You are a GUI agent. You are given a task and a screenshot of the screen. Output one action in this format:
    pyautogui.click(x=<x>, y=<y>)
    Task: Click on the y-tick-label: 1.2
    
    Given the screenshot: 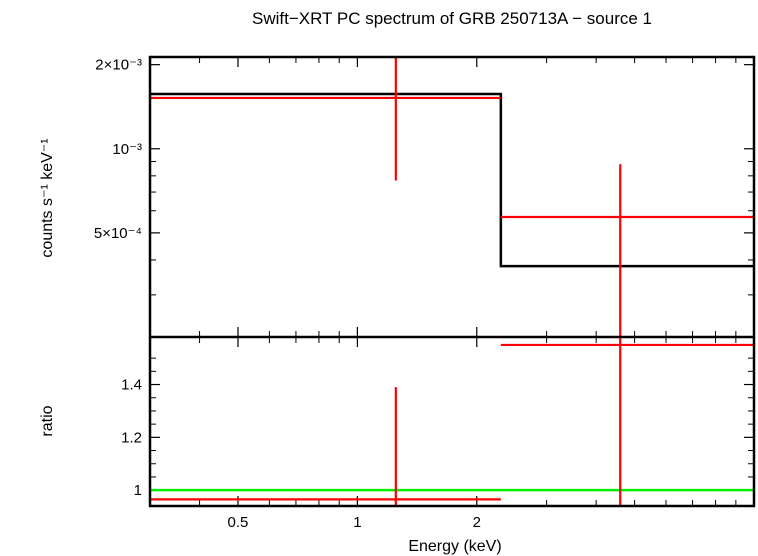 What is the action you would take?
    pyautogui.click(x=131, y=437)
    